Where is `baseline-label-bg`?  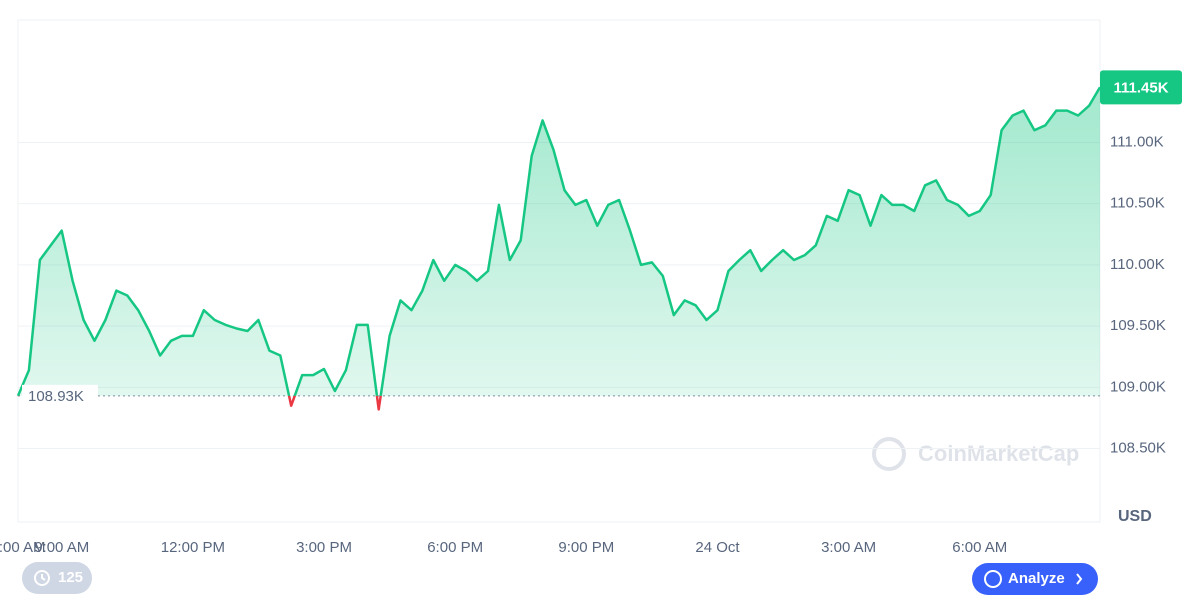 baseline-label-bg is located at coordinates (60, 395).